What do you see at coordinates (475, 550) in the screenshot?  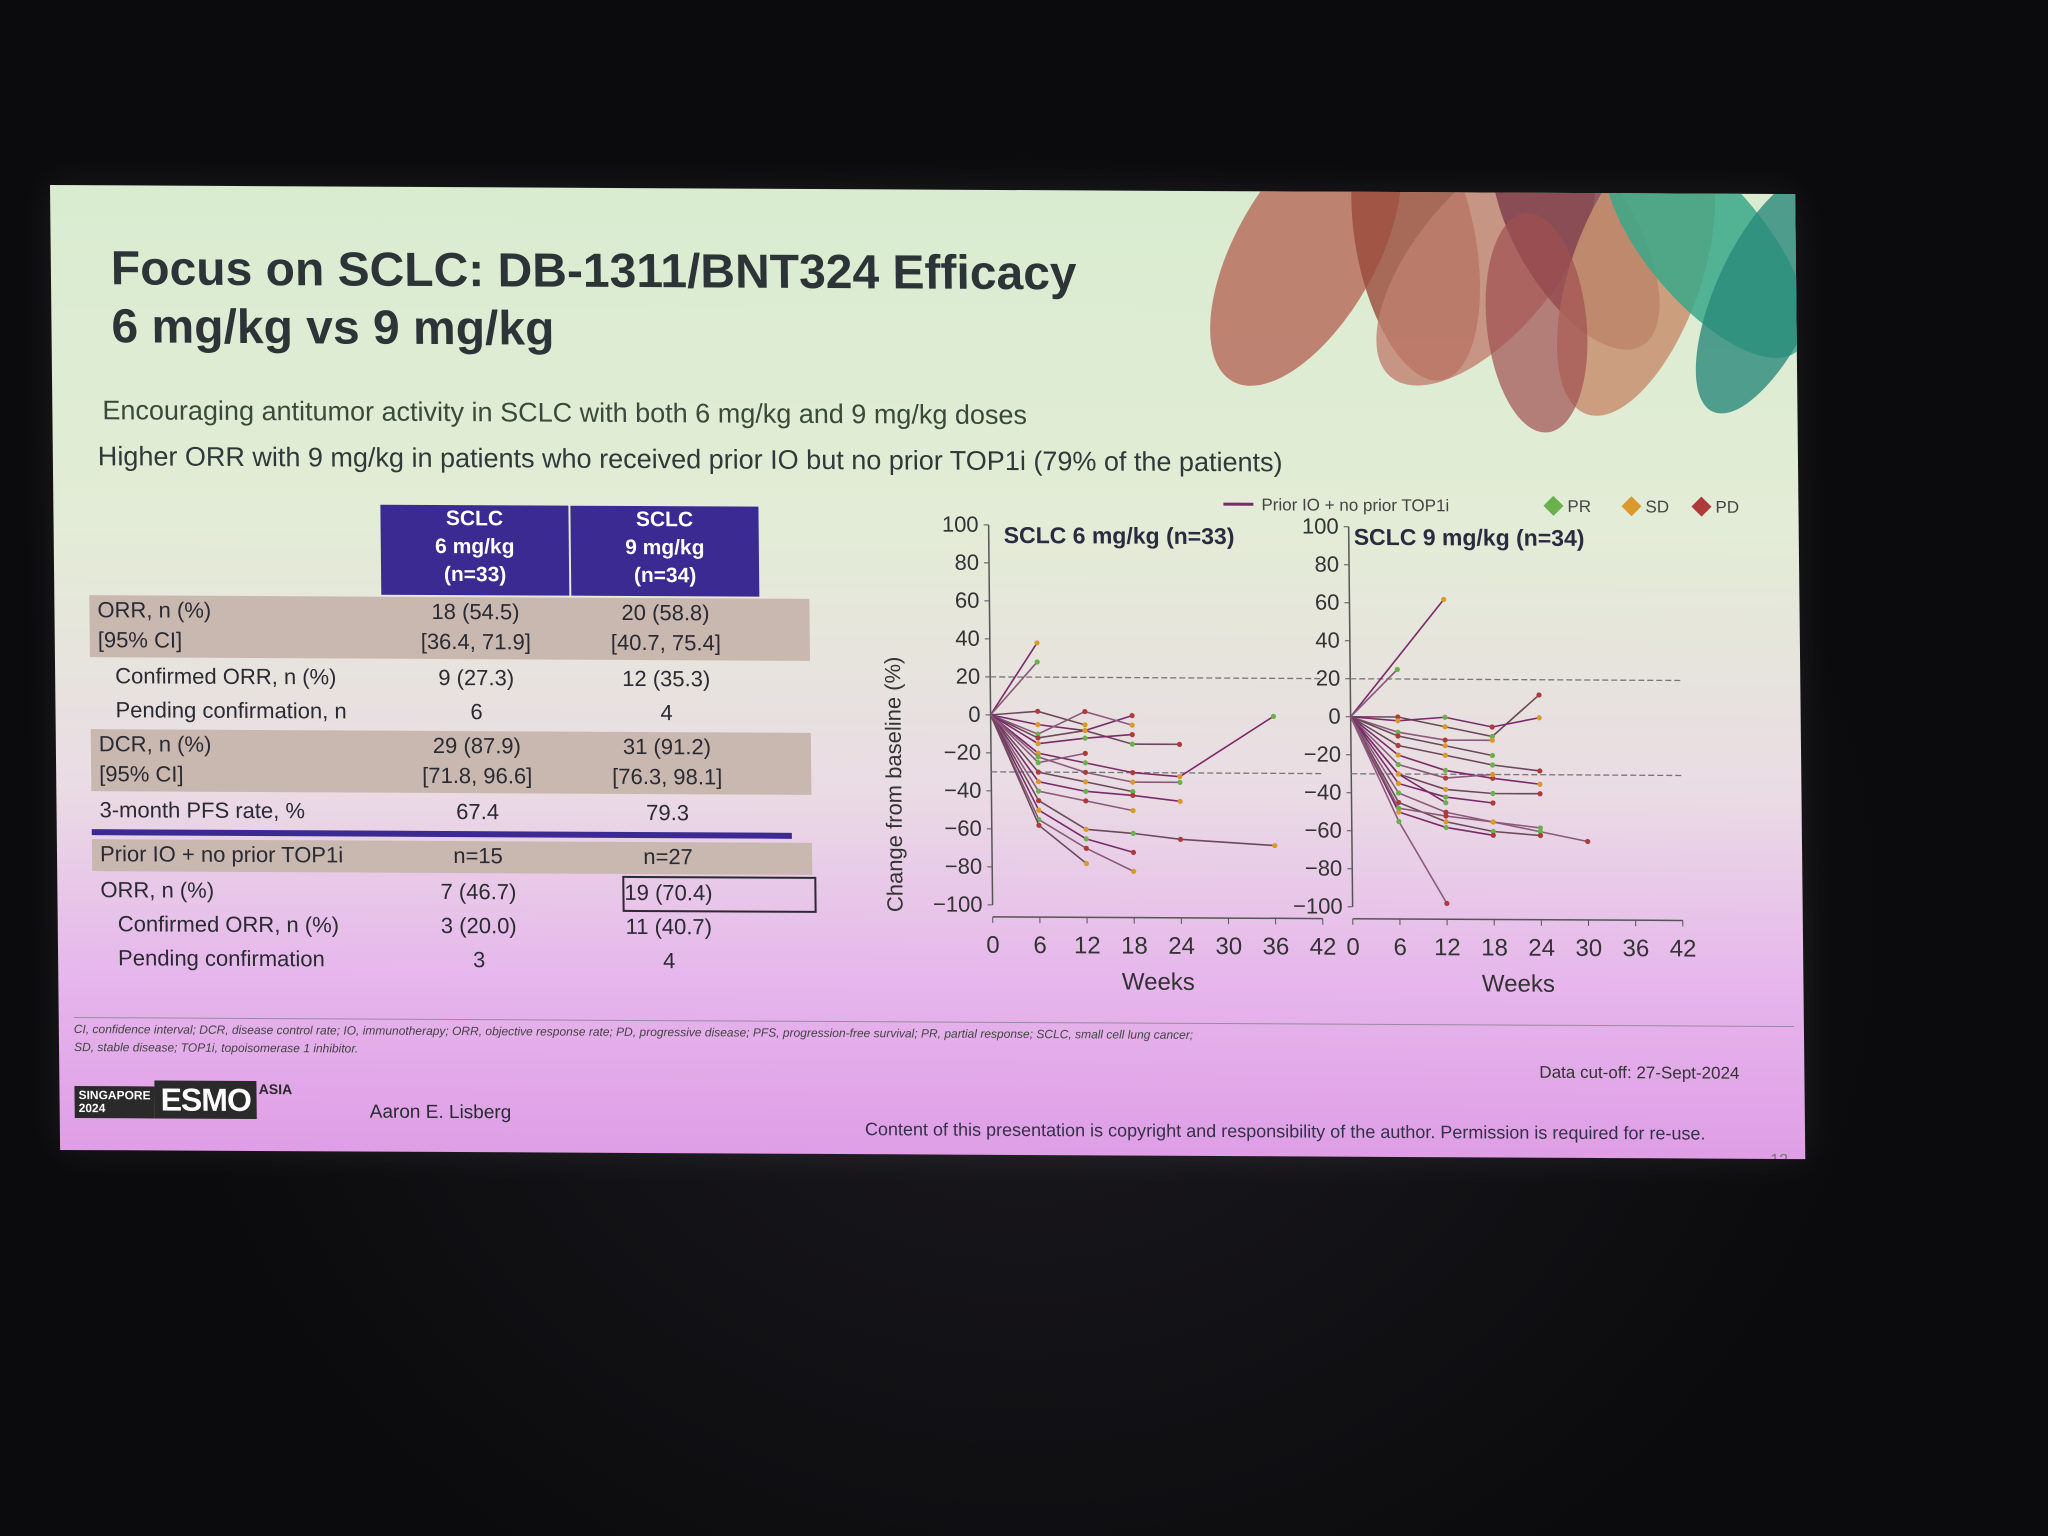 I see `header-6mgkg: SCLC 6 mg/kg (n=33)` at bounding box center [475, 550].